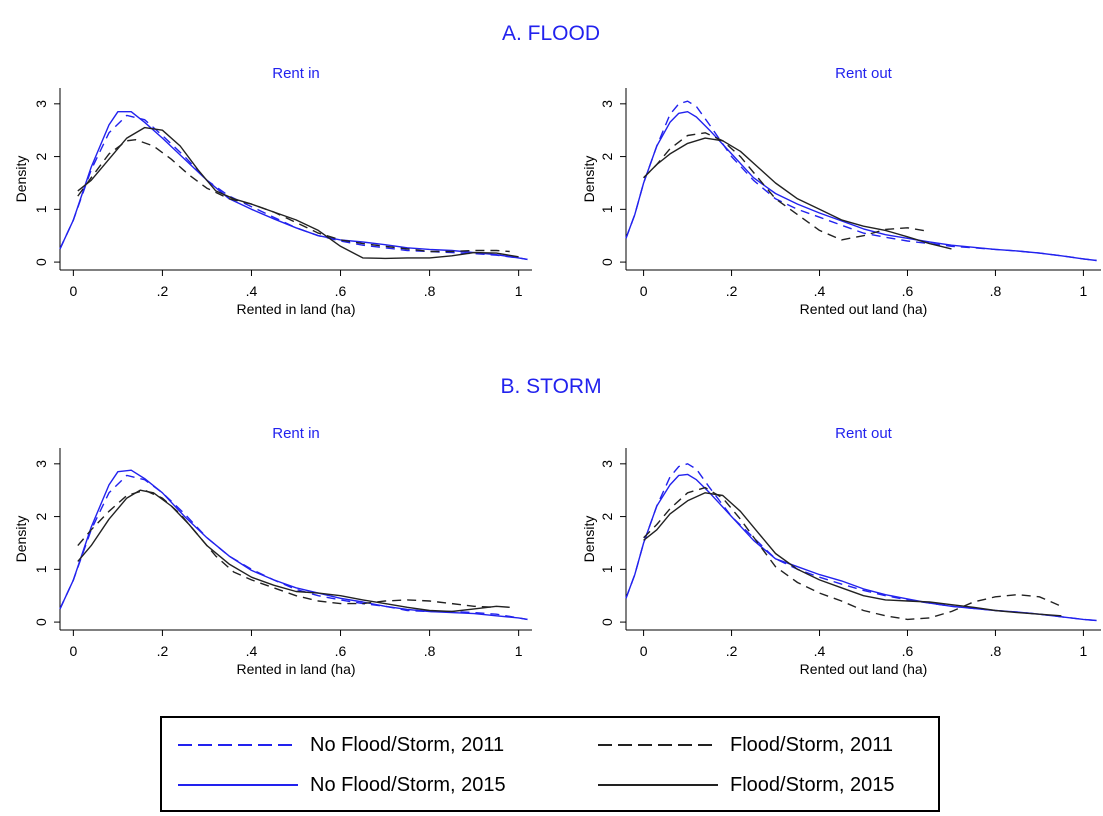  I want to click on legend-swatch-no-event-2011, so click(238, 745).